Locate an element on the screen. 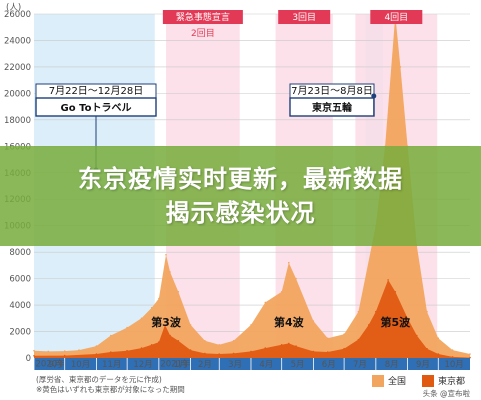  y-tick-label: 6000 is located at coordinates (20, 280).